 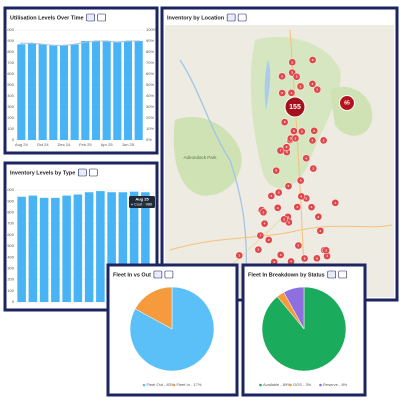 I want to click on road, so click(x=281, y=237).